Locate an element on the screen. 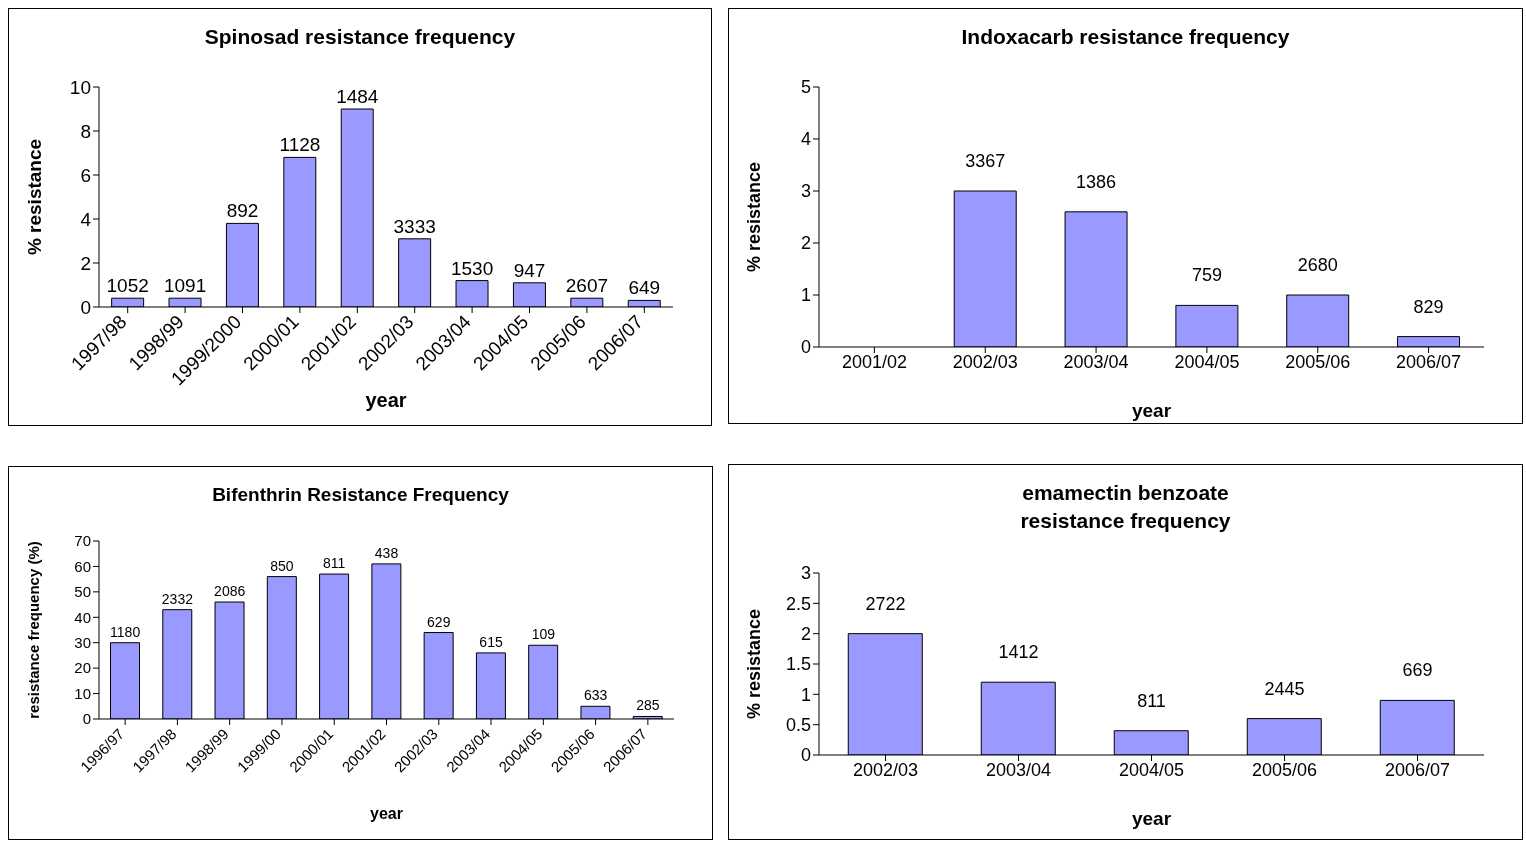 The height and width of the screenshot is (841, 1526). annotation: 3367 is located at coordinates (985, 161).